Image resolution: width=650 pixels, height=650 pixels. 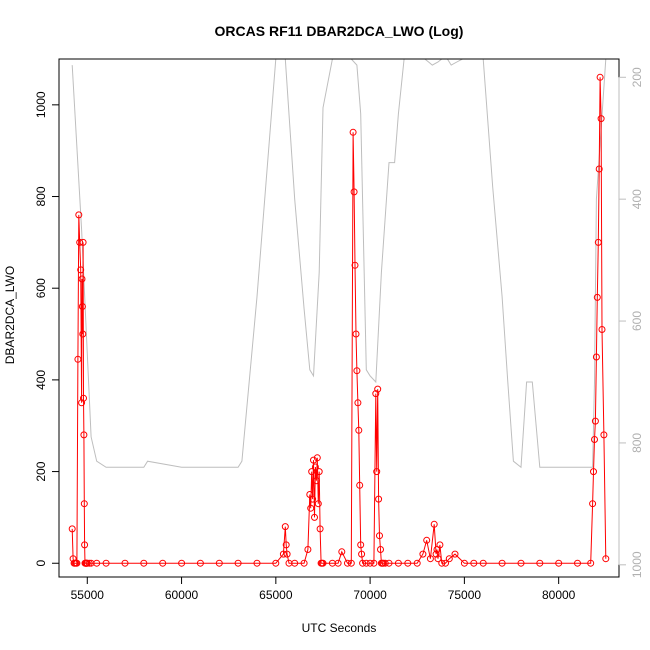 I want to click on x-tick-label: 70000, so click(x=370, y=595).